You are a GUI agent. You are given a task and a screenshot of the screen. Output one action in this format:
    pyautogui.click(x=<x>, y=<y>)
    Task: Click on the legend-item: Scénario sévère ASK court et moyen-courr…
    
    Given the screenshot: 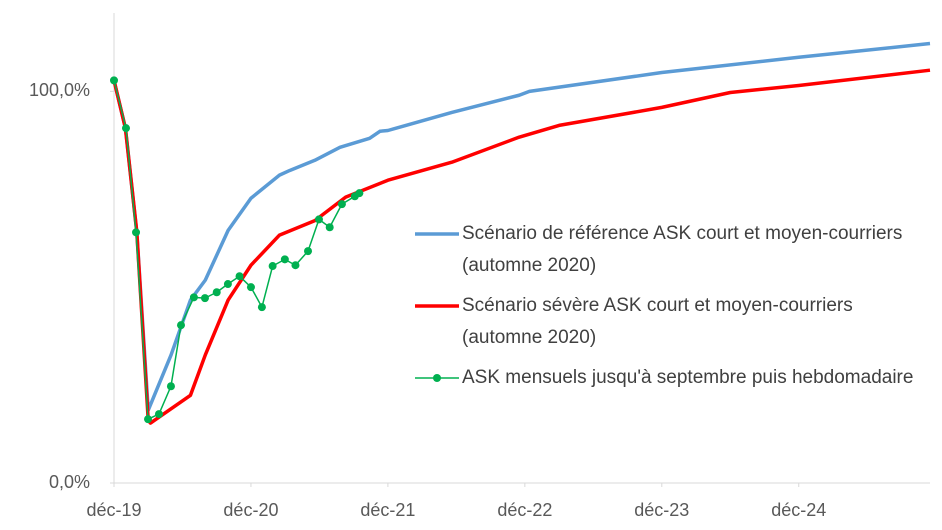 What is the action you would take?
    pyautogui.click(x=676, y=322)
    